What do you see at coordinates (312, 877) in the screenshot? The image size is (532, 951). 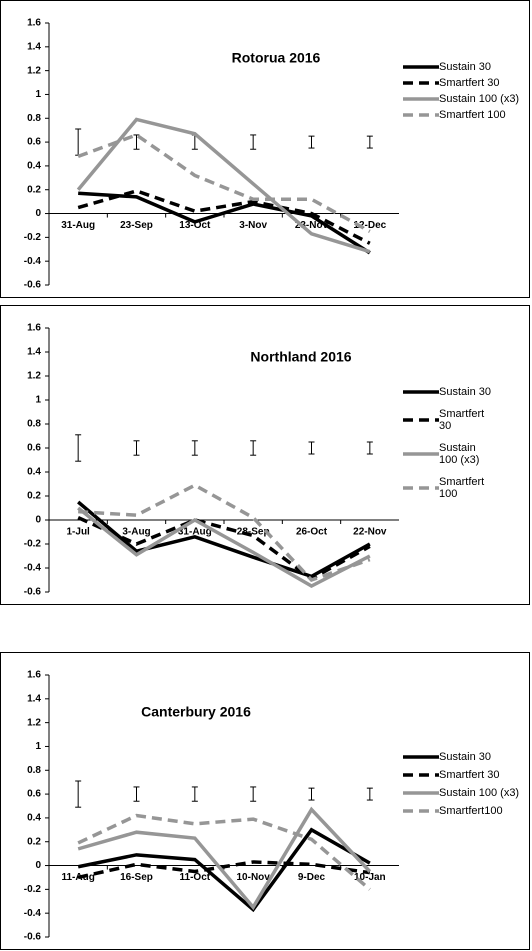 I see `x-tick-label: 9-Dec` at bounding box center [312, 877].